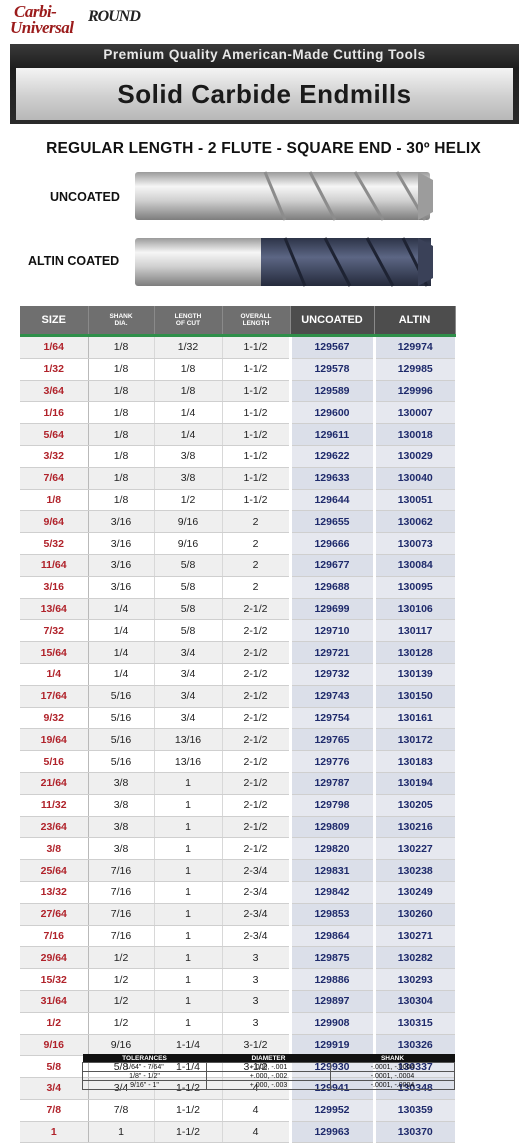 The height and width of the screenshot is (1143, 527). What do you see at coordinates (331, 500) in the screenshot?
I see `cell-uncoated-edp: 129644` at bounding box center [331, 500].